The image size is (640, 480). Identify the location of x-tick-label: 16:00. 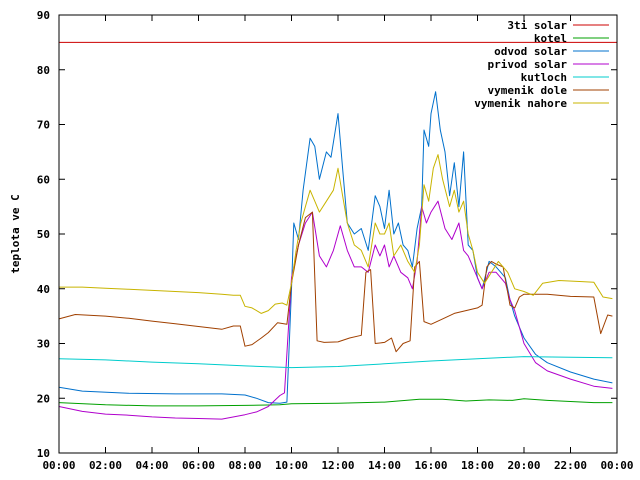
(430, 465).